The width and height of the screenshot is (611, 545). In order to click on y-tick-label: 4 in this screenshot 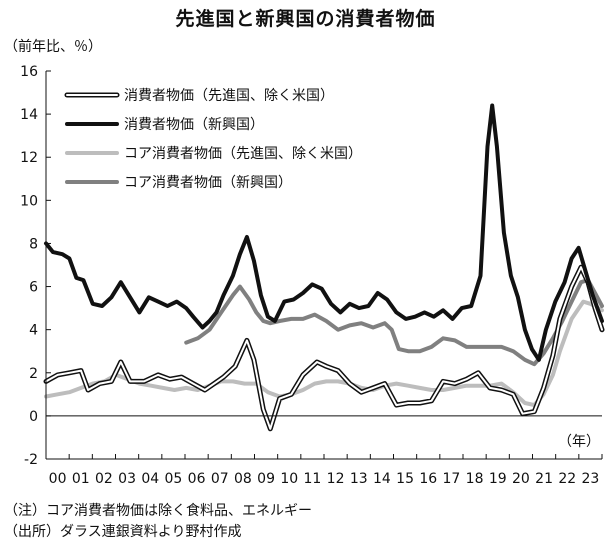, I will do `click(33, 331)`.